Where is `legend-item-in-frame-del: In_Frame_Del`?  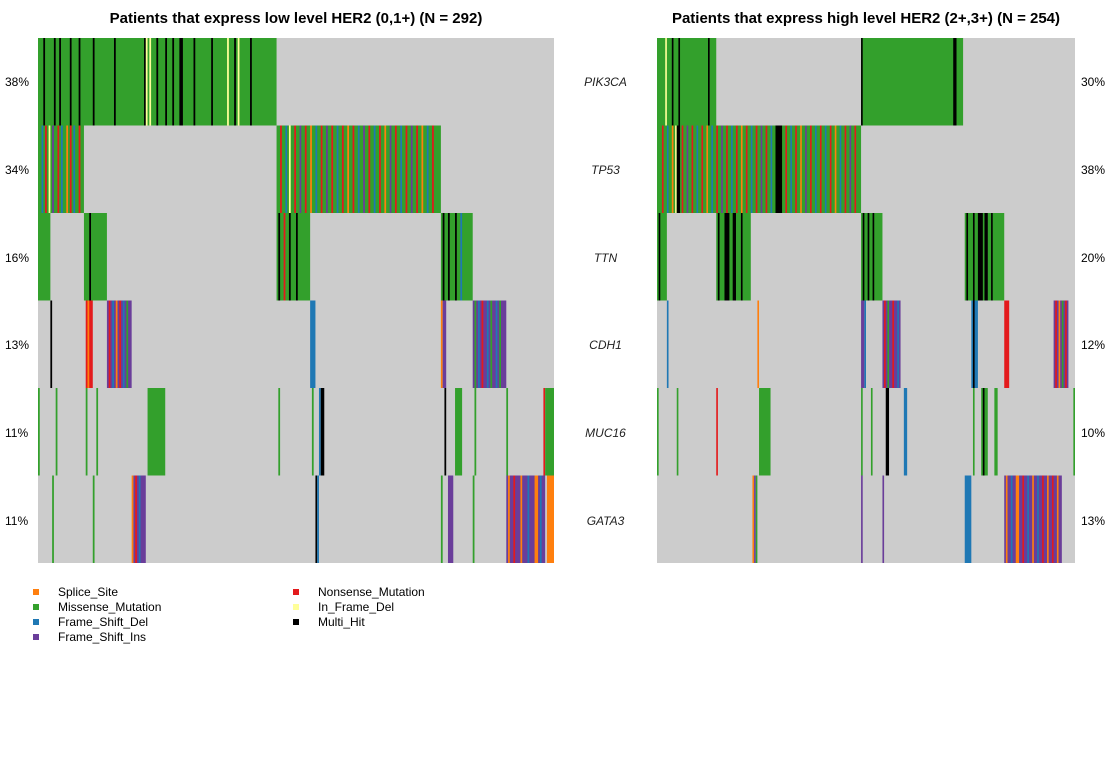
legend-item-in-frame-del: In_Frame_Del is located at coordinates (359, 607).